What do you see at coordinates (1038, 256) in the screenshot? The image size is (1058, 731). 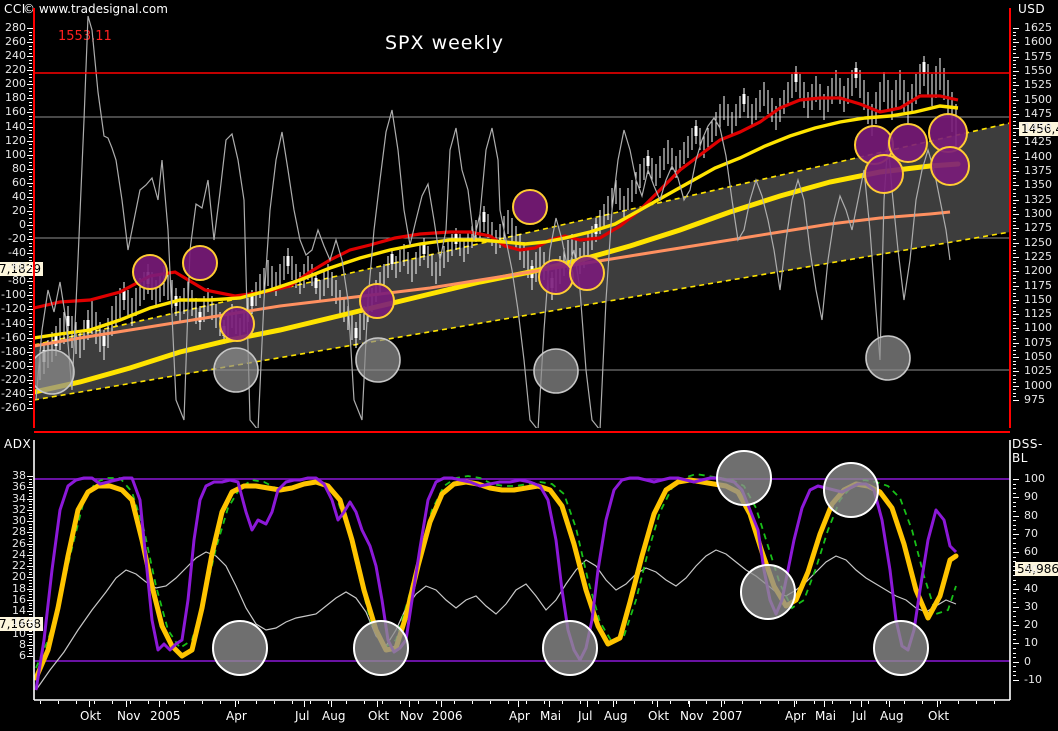 I see `upper-right-tick-label: 1225` at bounding box center [1038, 256].